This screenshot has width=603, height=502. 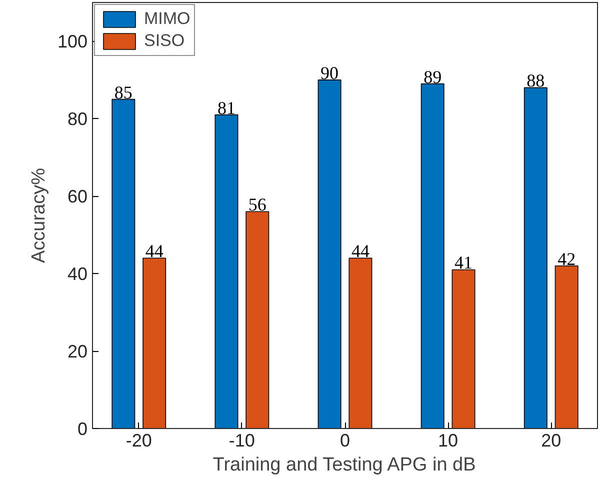 What do you see at coordinates (77, 119) in the screenshot?
I see `y-tick-label: 80` at bounding box center [77, 119].